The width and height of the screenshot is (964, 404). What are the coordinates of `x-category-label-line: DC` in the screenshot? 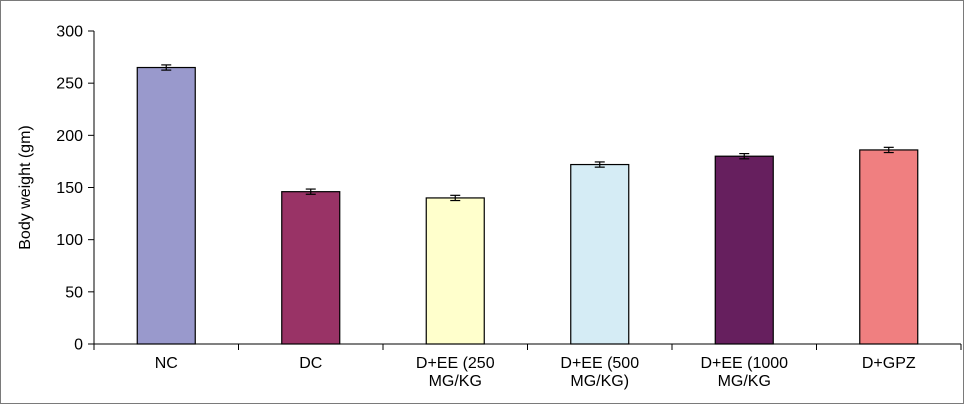 It's located at (310, 363).